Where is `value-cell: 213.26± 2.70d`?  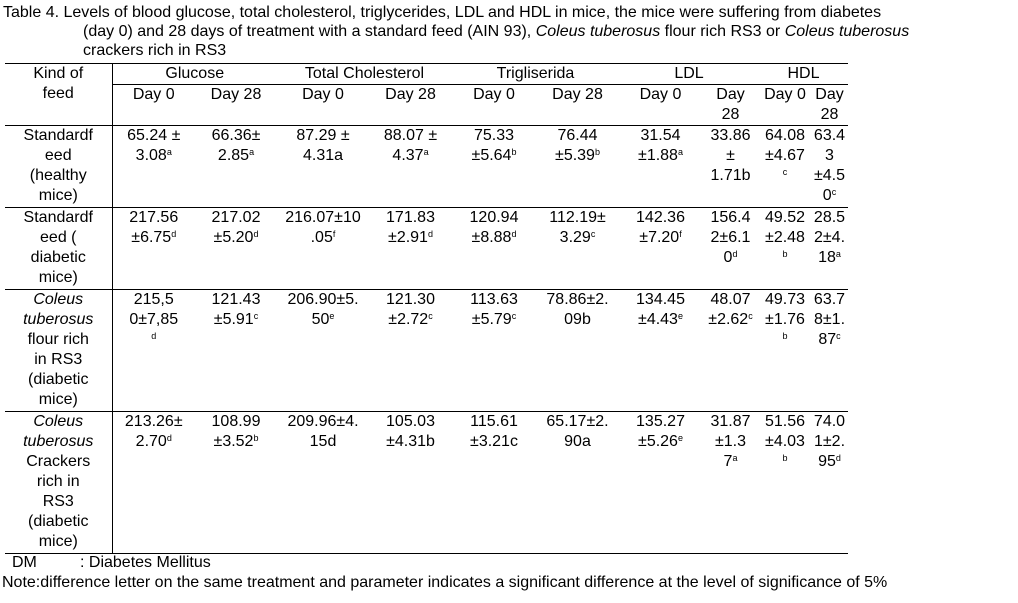
value-cell: 213.26± 2.70d is located at coordinates (153, 482).